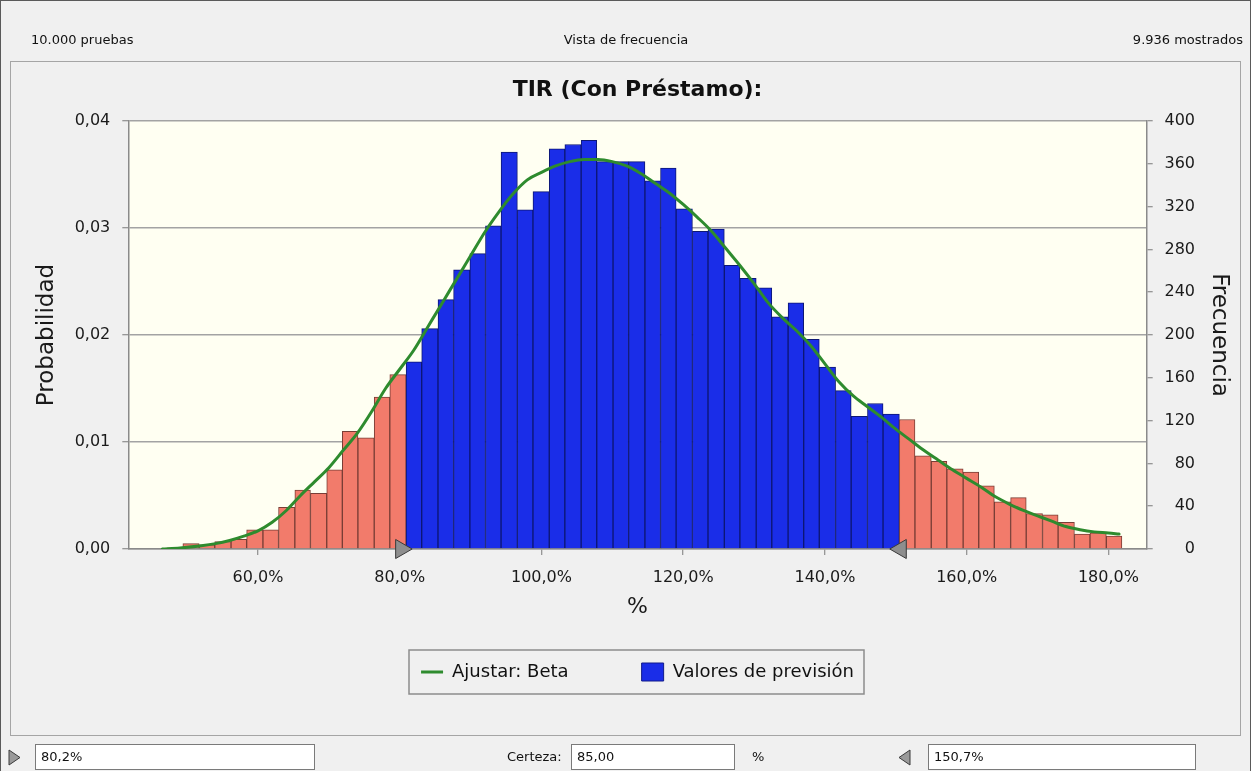 The width and height of the screenshot is (1251, 771). I want to click on y2-tick-label: 120, so click(1179, 419).